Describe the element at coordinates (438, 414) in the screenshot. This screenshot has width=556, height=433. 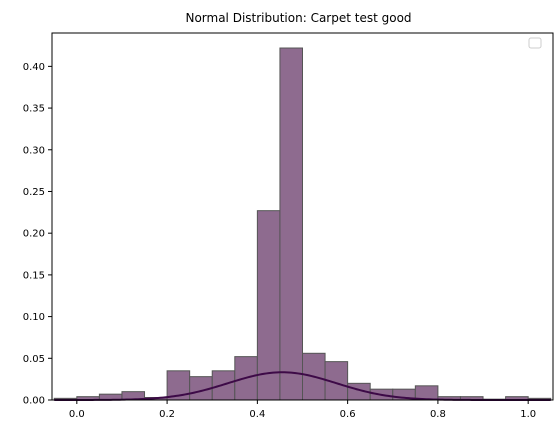
I see `x-tick-label: 0.8` at that location.